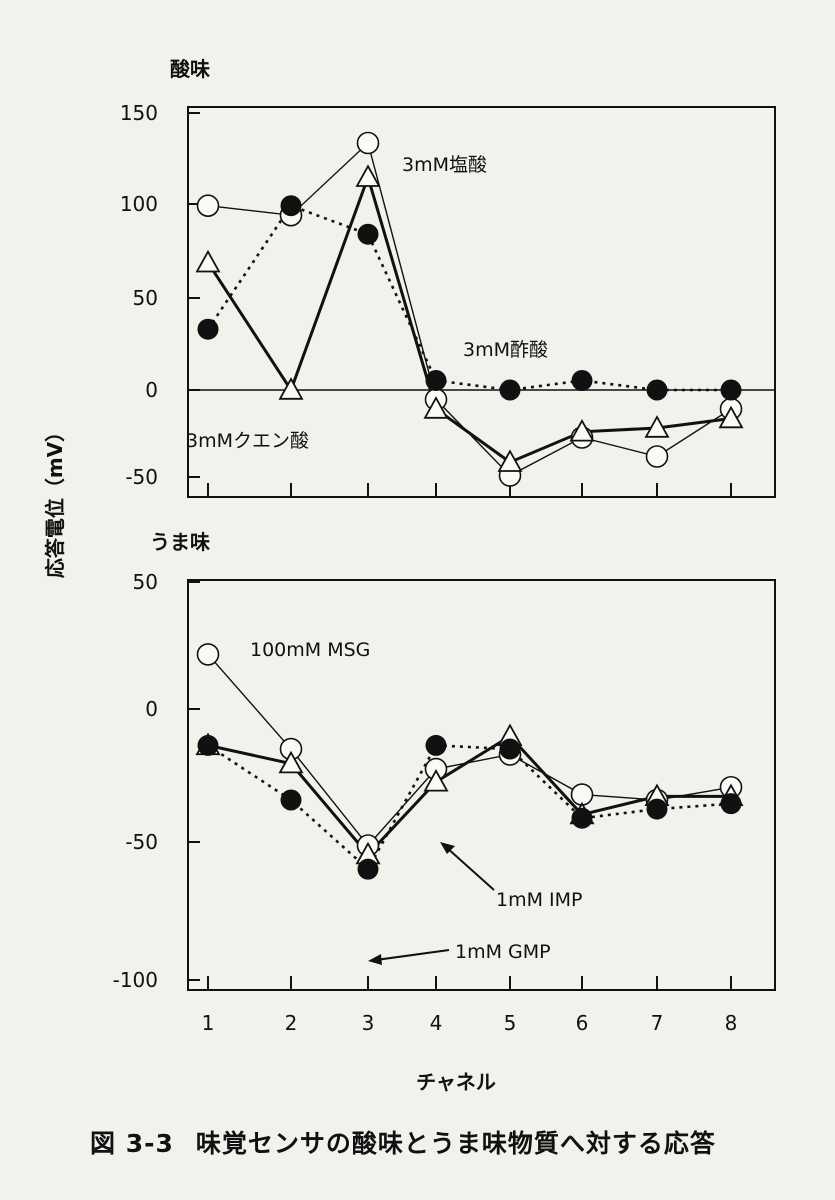 The image size is (835, 1200). I want to click on caption-text: 味覚センサの酸味とうま味物質へ対する応答, so click(455, 1143).